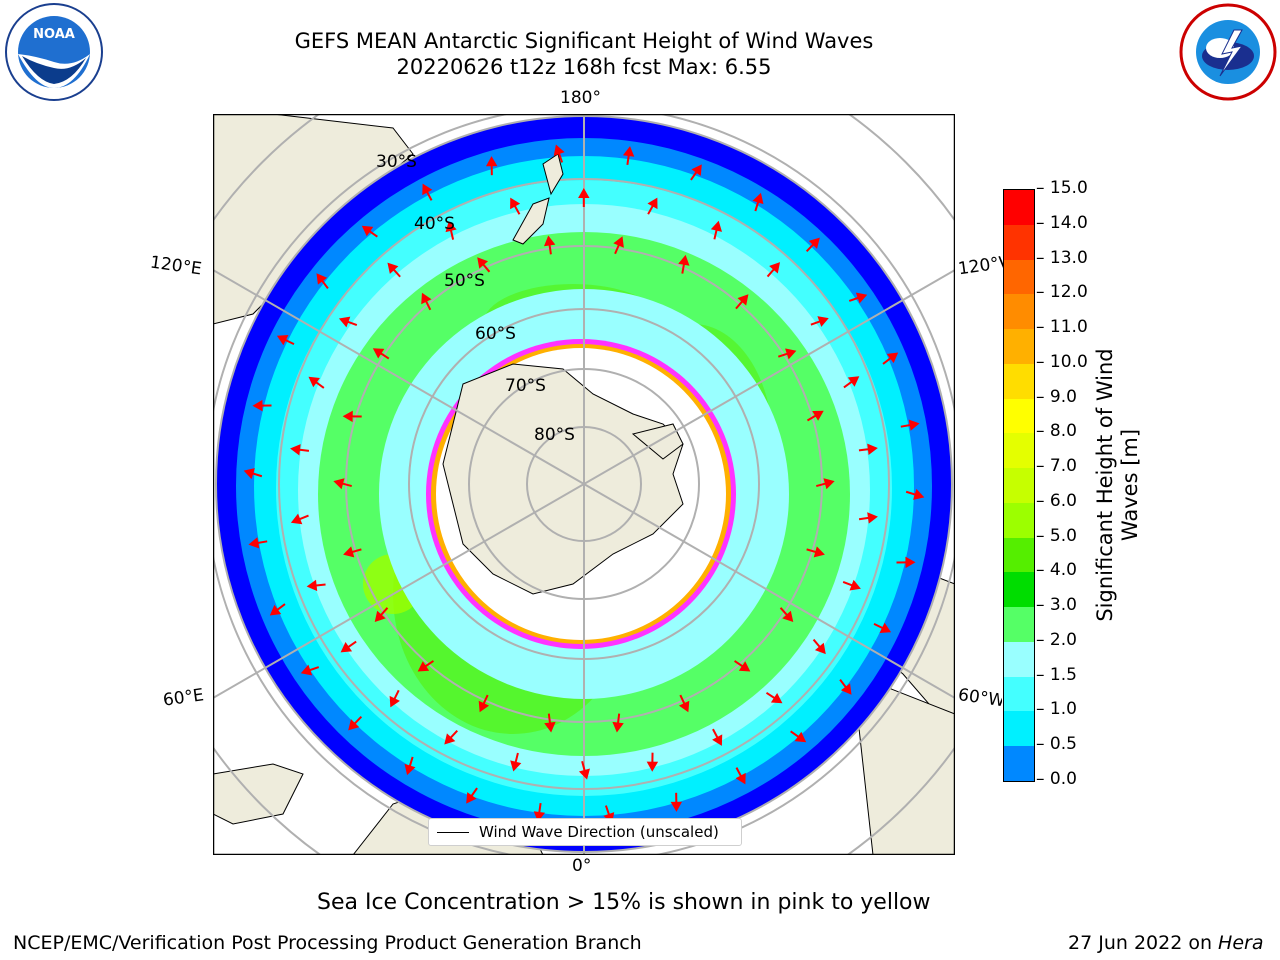 Image resolution: width=1280 pixels, height=960 pixels. Describe the element at coordinates (1143, 943) in the screenshot. I see `footer-date: 27 Jun 2022 on` at that location.